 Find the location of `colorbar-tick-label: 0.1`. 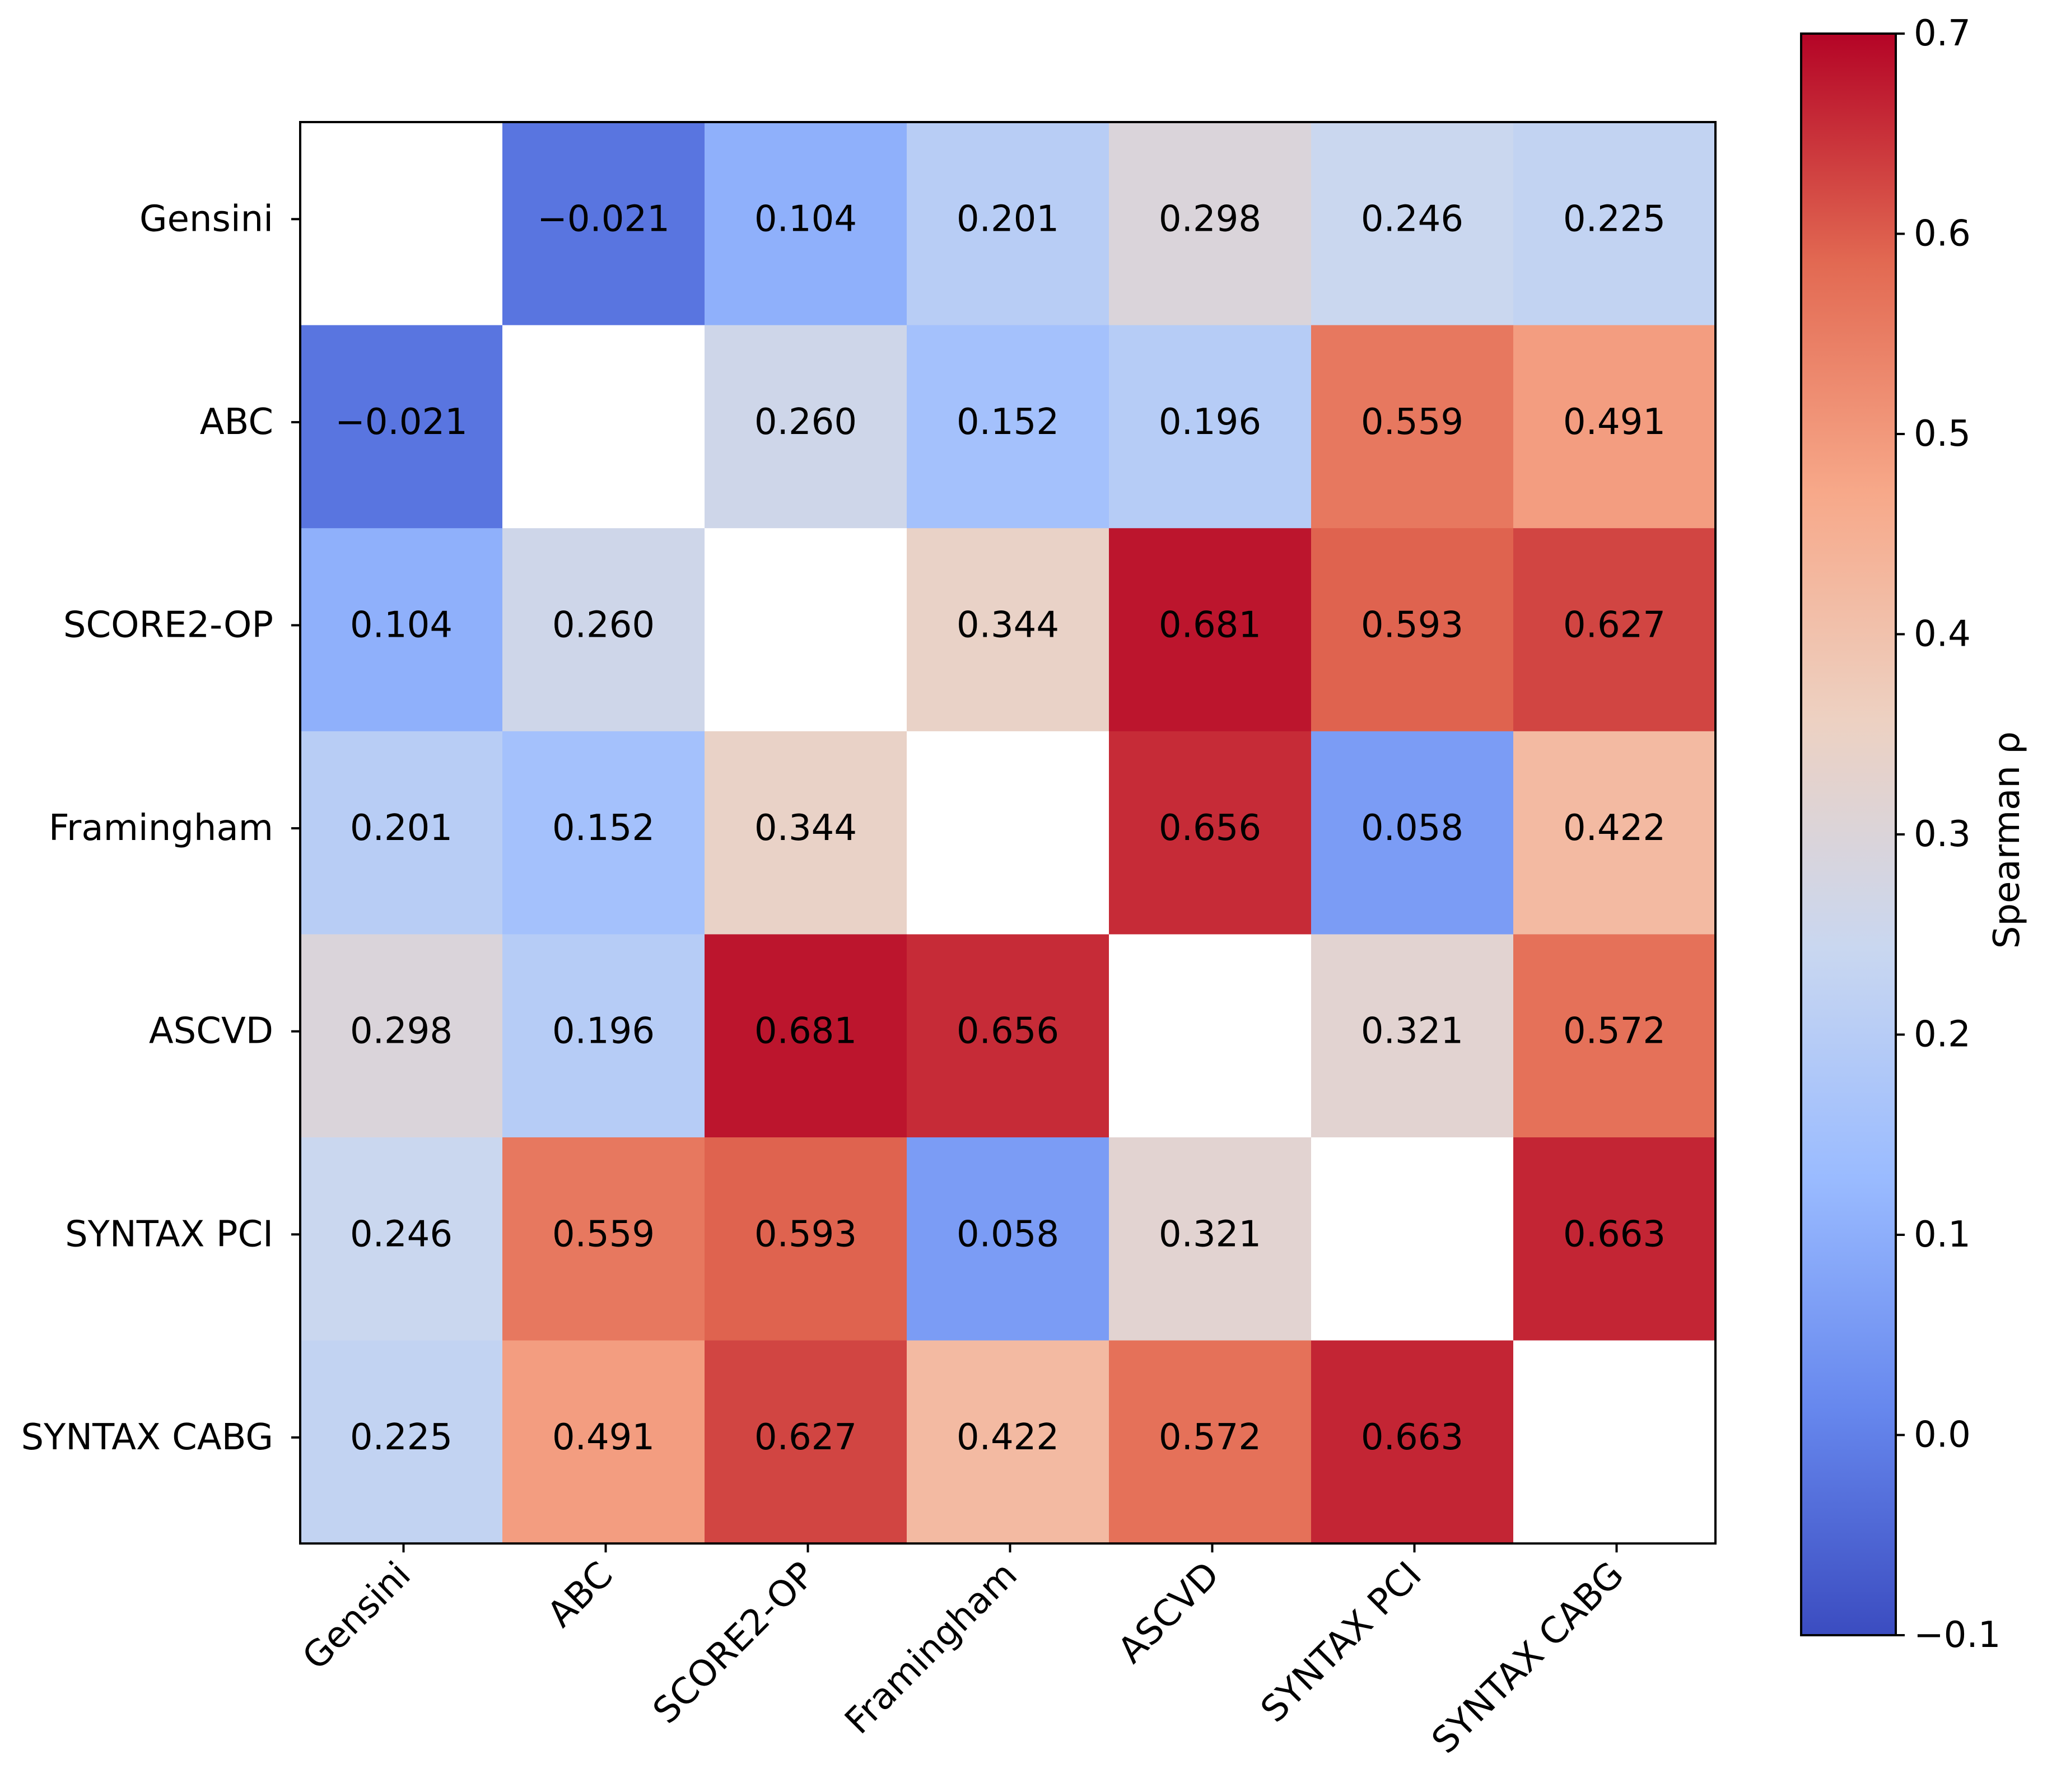

colorbar-tick-label: 0.1 is located at coordinates (1942, 1235).